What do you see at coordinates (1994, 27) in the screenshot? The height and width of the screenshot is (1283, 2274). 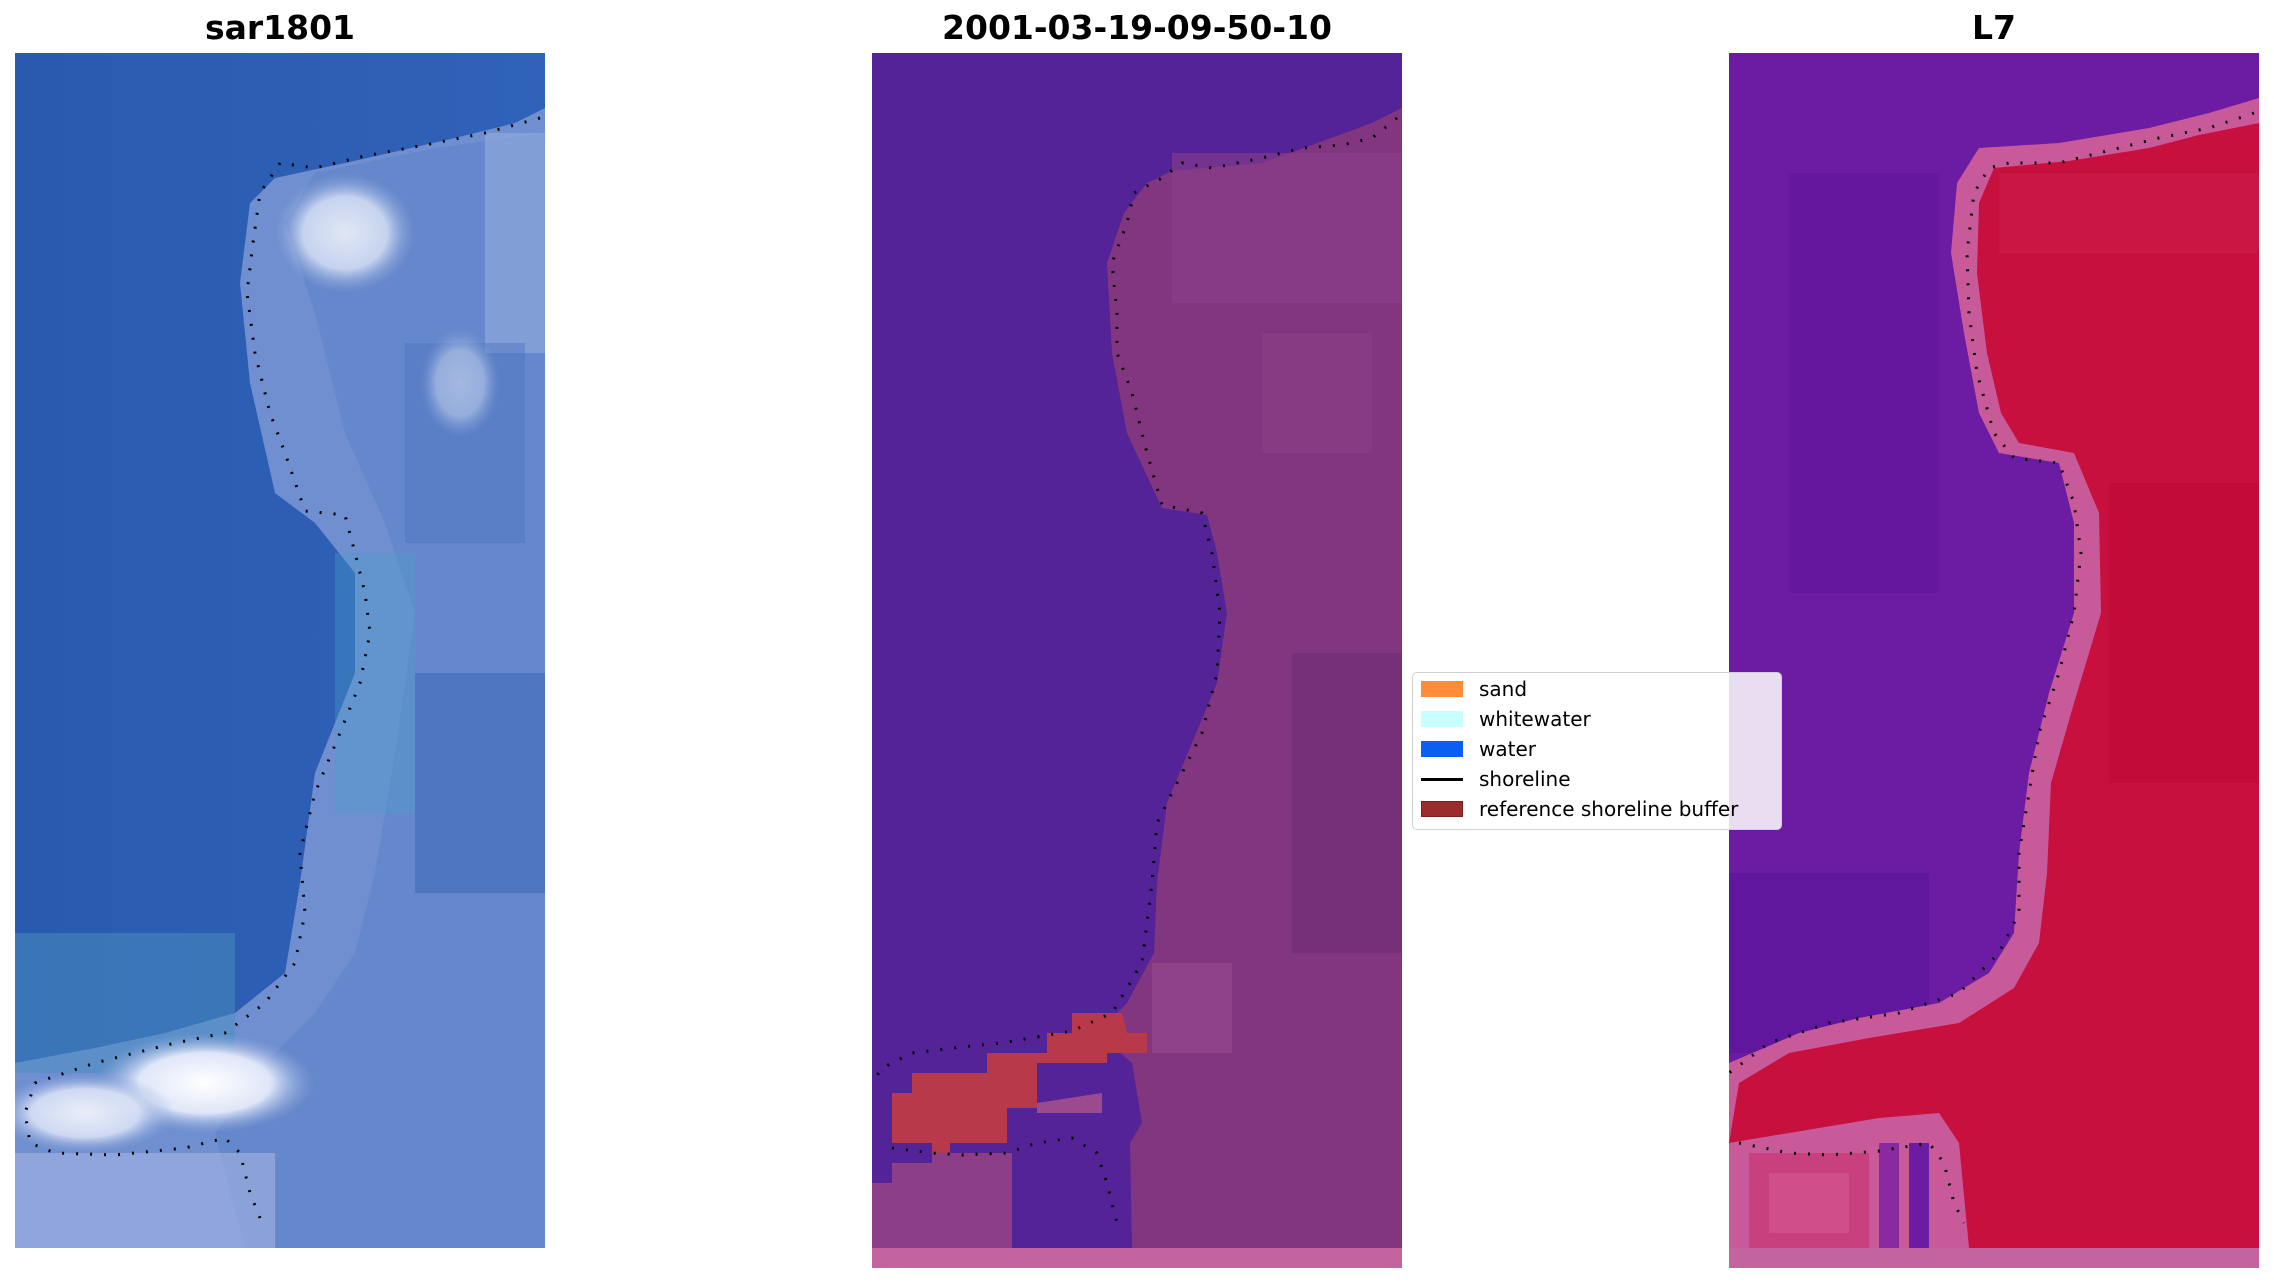 I see `panel-title-index: L7` at bounding box center [1994, 27].